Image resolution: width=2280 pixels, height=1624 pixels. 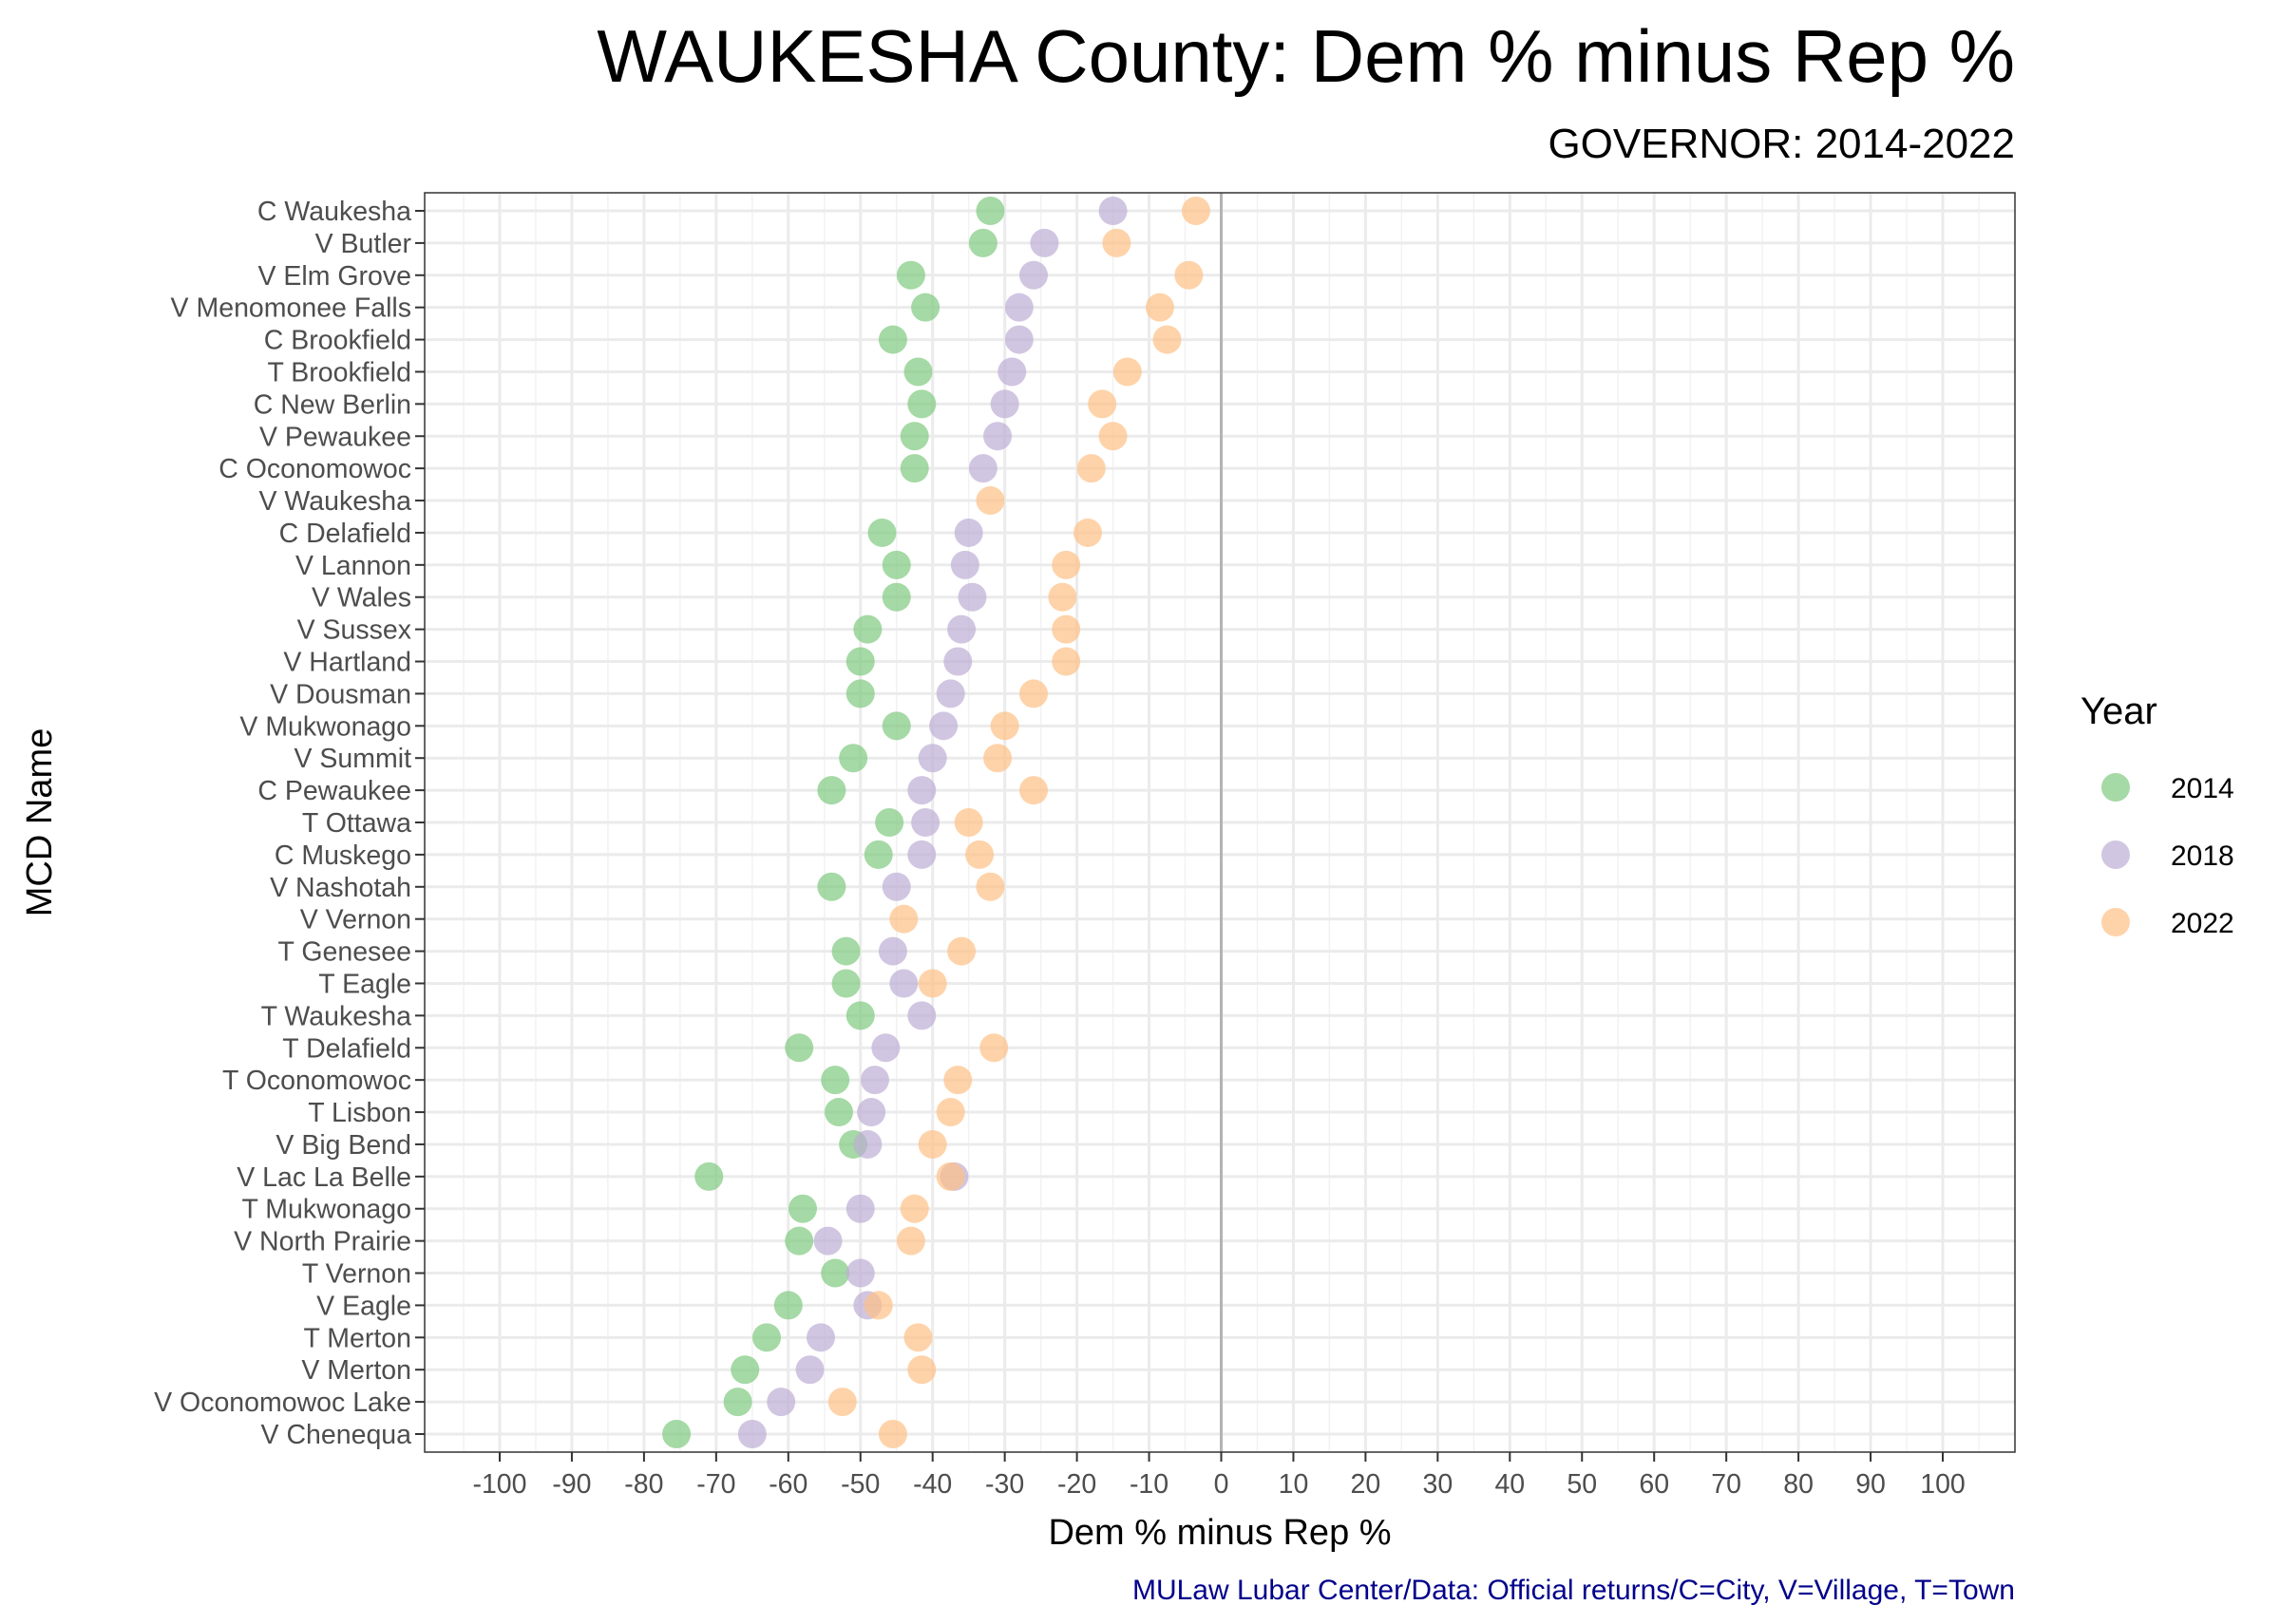 I want to click on x-tick-label: -40, so click(x=932, y=1484).